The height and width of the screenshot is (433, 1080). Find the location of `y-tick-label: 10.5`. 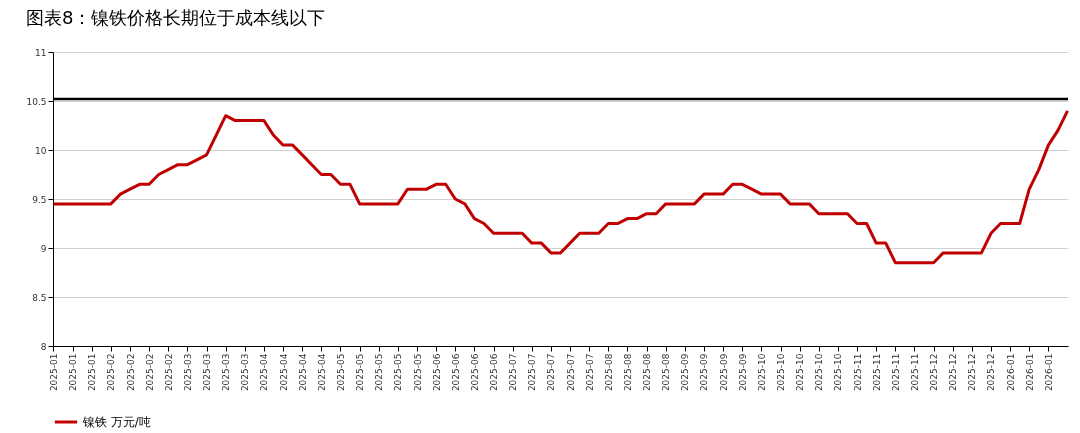

y-tick-label: 10.5 is located at coordinates (36, 101).